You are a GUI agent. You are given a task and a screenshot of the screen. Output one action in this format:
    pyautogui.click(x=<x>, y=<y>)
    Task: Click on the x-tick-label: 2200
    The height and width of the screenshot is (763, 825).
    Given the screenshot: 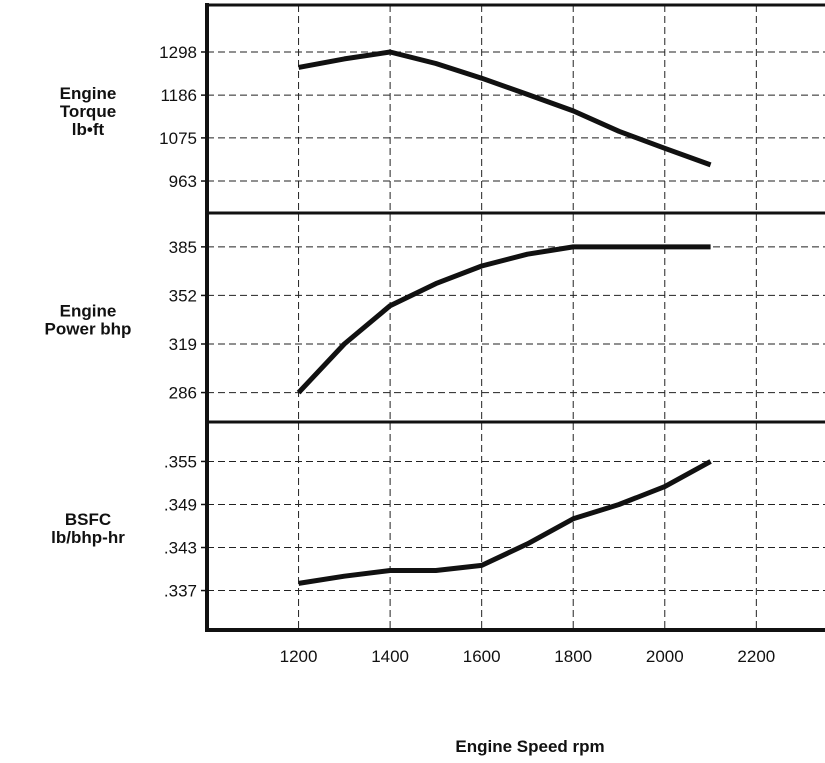 What is the action you would take?
    pyautogui.click(x=756, y=656)
    